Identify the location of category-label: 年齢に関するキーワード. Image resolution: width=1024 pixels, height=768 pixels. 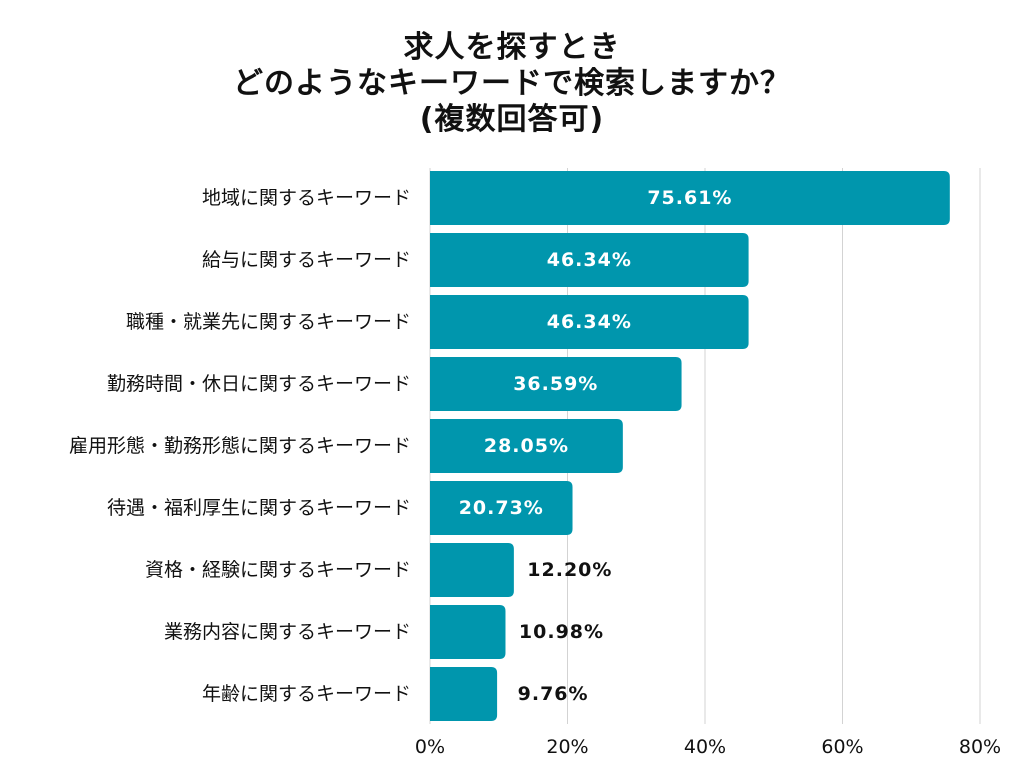
(306, 694).